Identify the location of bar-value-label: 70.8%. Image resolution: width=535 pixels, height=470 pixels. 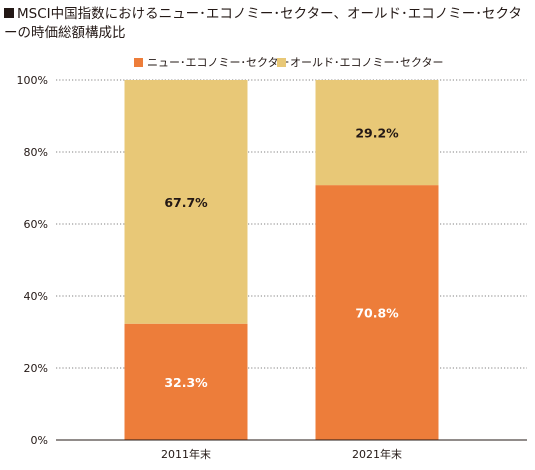
(377, 313).